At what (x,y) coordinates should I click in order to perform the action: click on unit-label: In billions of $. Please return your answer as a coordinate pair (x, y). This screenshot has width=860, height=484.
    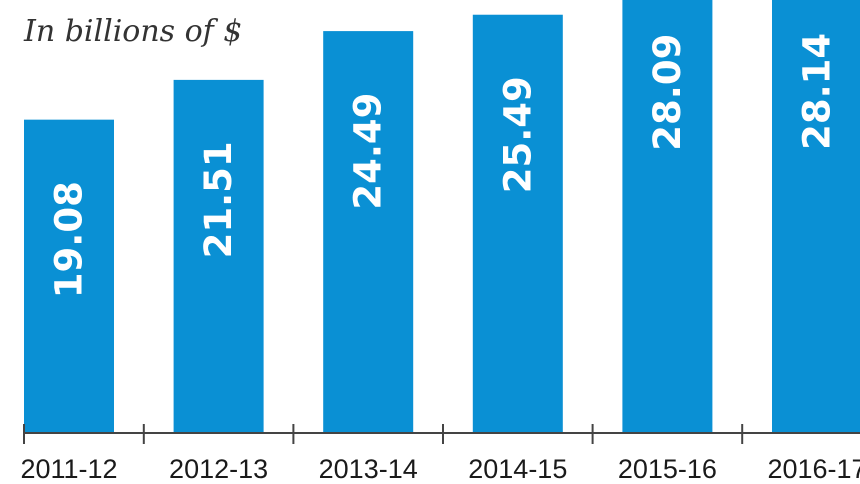
    Looking at the image, I should click on (133, 31).